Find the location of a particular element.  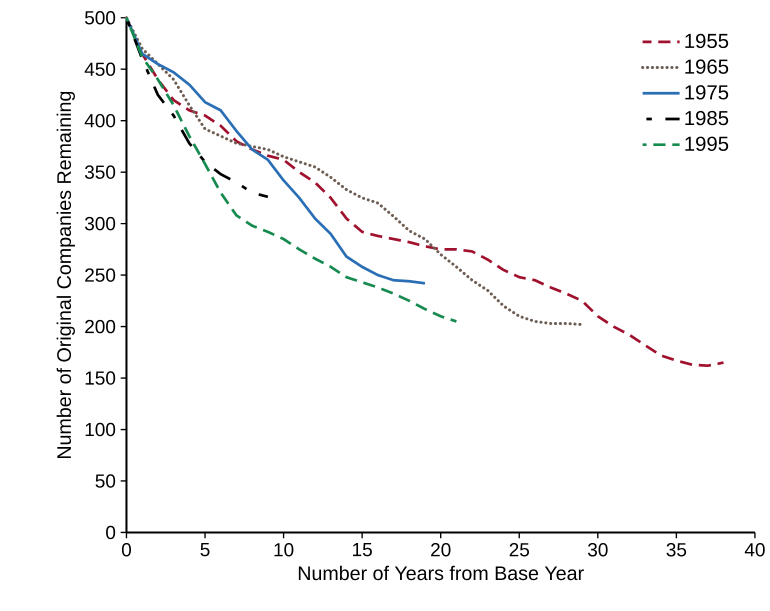

x-axis-title: Number of Years from Base Year is located at coordinates (441, 573).